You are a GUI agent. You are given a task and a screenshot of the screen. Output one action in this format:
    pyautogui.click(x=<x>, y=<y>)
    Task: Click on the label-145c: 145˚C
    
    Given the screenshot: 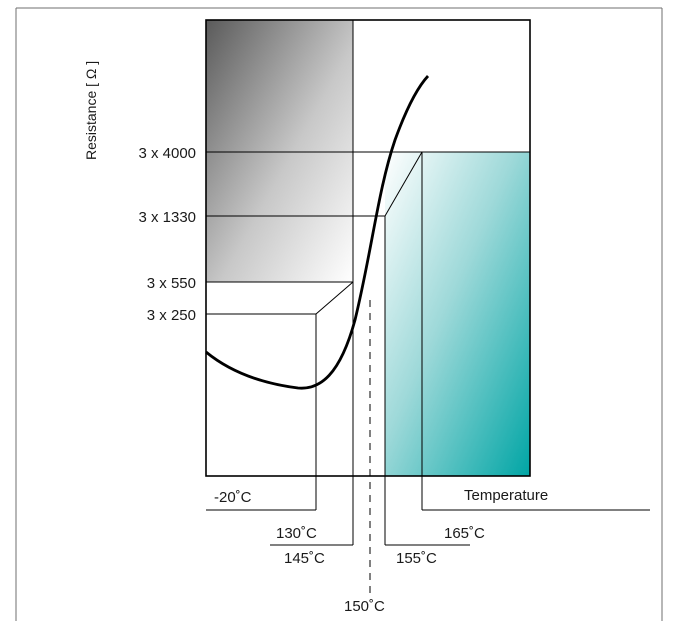 What is the action you would take?
    pyautogui.click(x=304, y=558)
    